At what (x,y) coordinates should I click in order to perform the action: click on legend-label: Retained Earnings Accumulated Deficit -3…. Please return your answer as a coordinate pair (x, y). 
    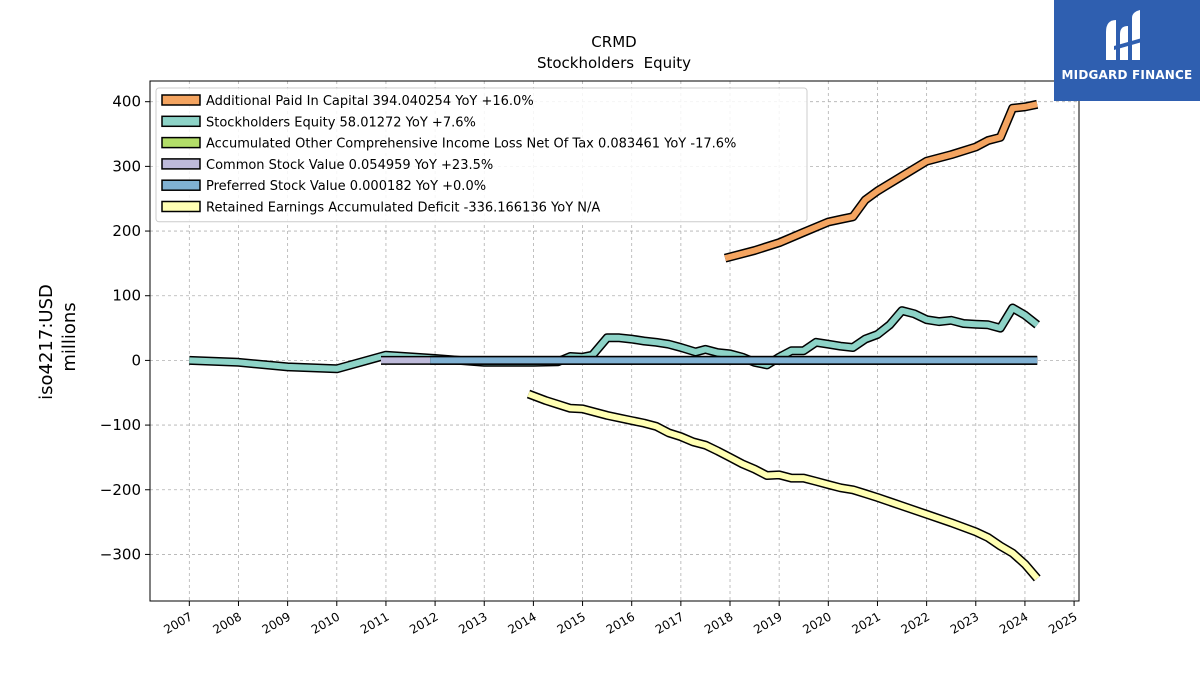
    Looking at the image, I should click on (403, 208).